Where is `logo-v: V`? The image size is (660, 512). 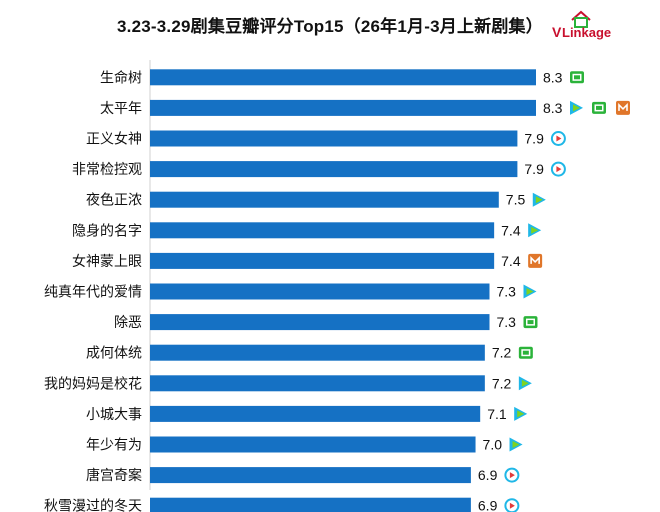 logo-v: V is located at coordinates (557, 32).